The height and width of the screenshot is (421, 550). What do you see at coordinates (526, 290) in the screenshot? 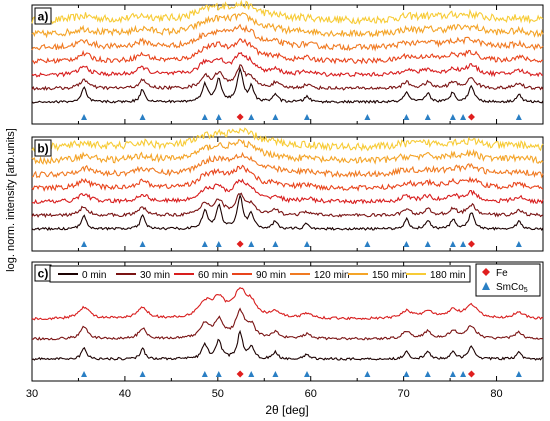
I see `marker-legend-subscript: 5` at bounding box center [526, 290].